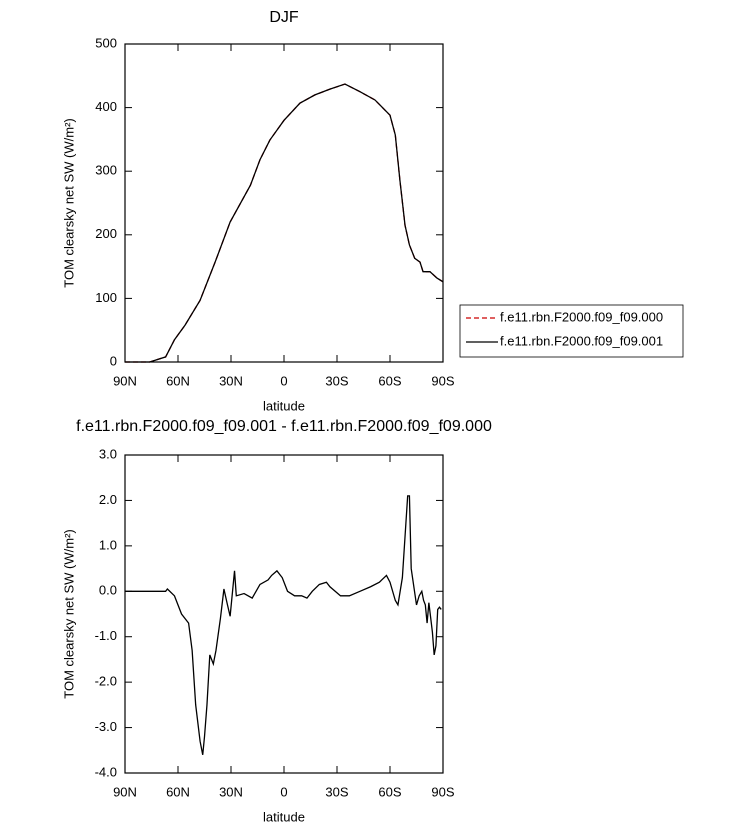  What do you see at coordinates (106, 726) in the screenshot?
I see `y-tick-label: -3.0` at bounding box center [106, 726].